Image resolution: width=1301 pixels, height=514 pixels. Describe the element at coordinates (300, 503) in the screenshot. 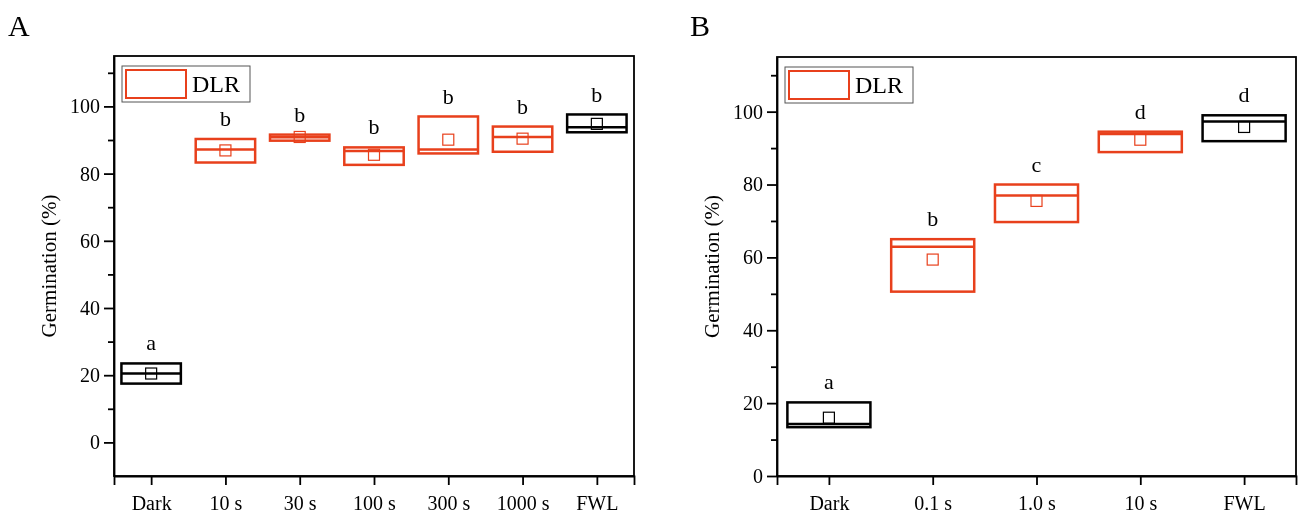

I see `x-tick-label: 30 s` at that location.